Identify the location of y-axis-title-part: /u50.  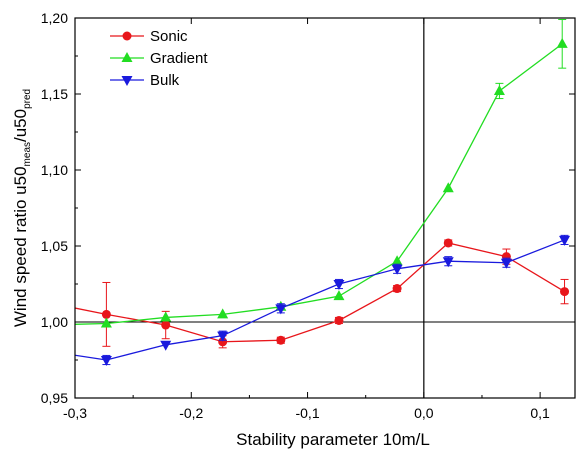
(20, 125).